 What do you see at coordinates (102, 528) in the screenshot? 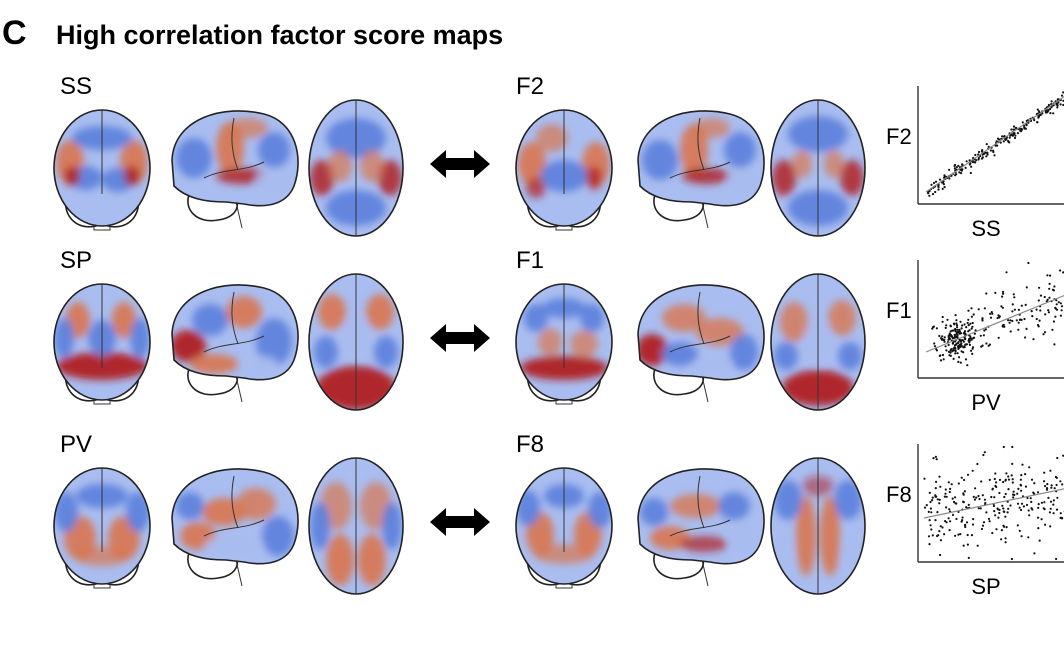
I see `frontal-brain-view` at bounding box center [102, 528].